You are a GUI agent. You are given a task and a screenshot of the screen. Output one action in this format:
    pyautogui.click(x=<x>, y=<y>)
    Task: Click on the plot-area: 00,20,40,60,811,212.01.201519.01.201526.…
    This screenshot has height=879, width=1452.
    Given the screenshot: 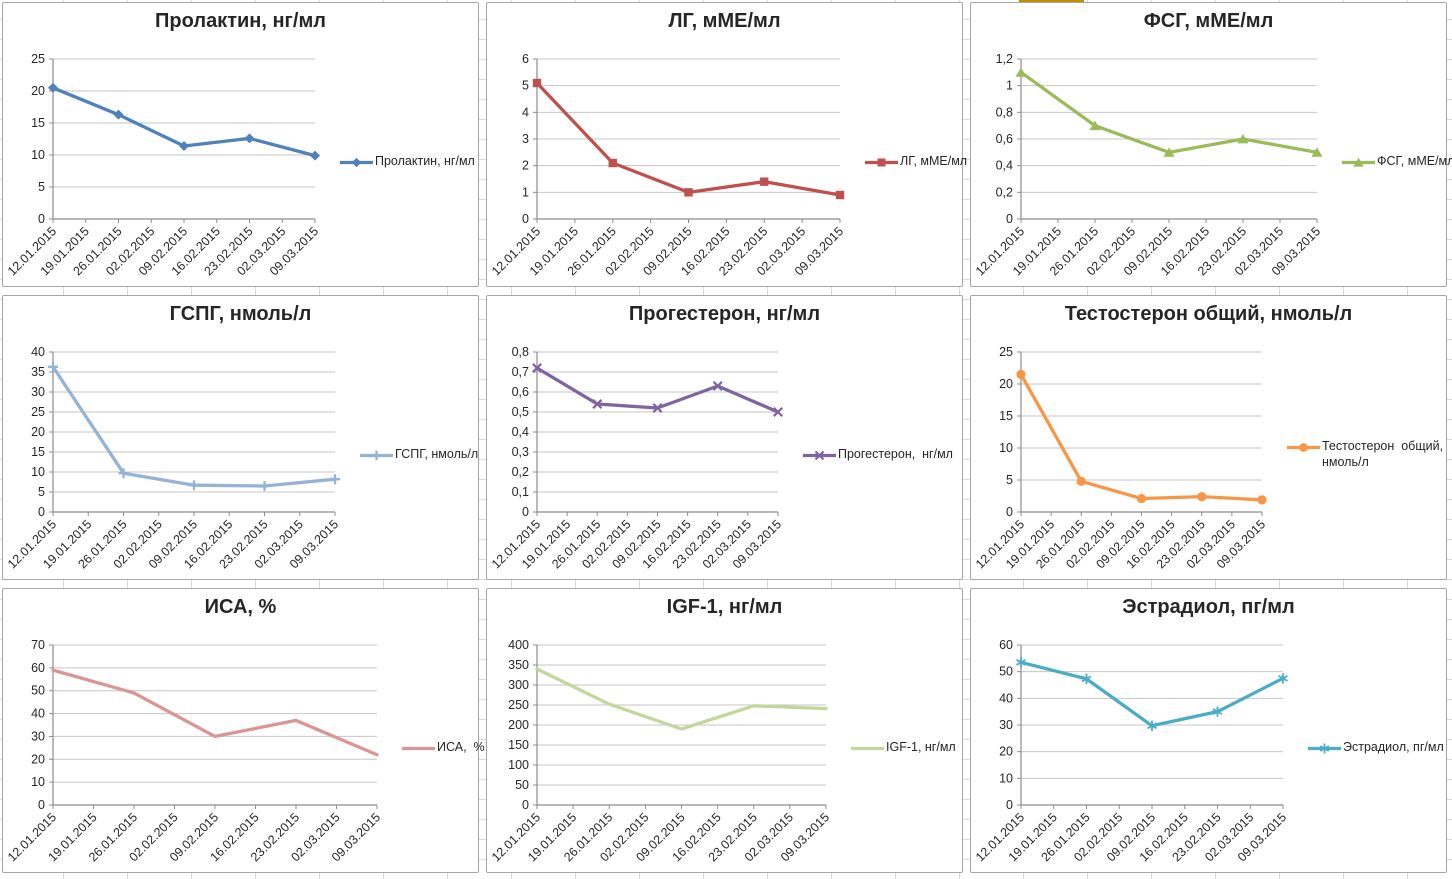 What is the action you would take?
    pyautogui.click(x=1148, y=165)
    